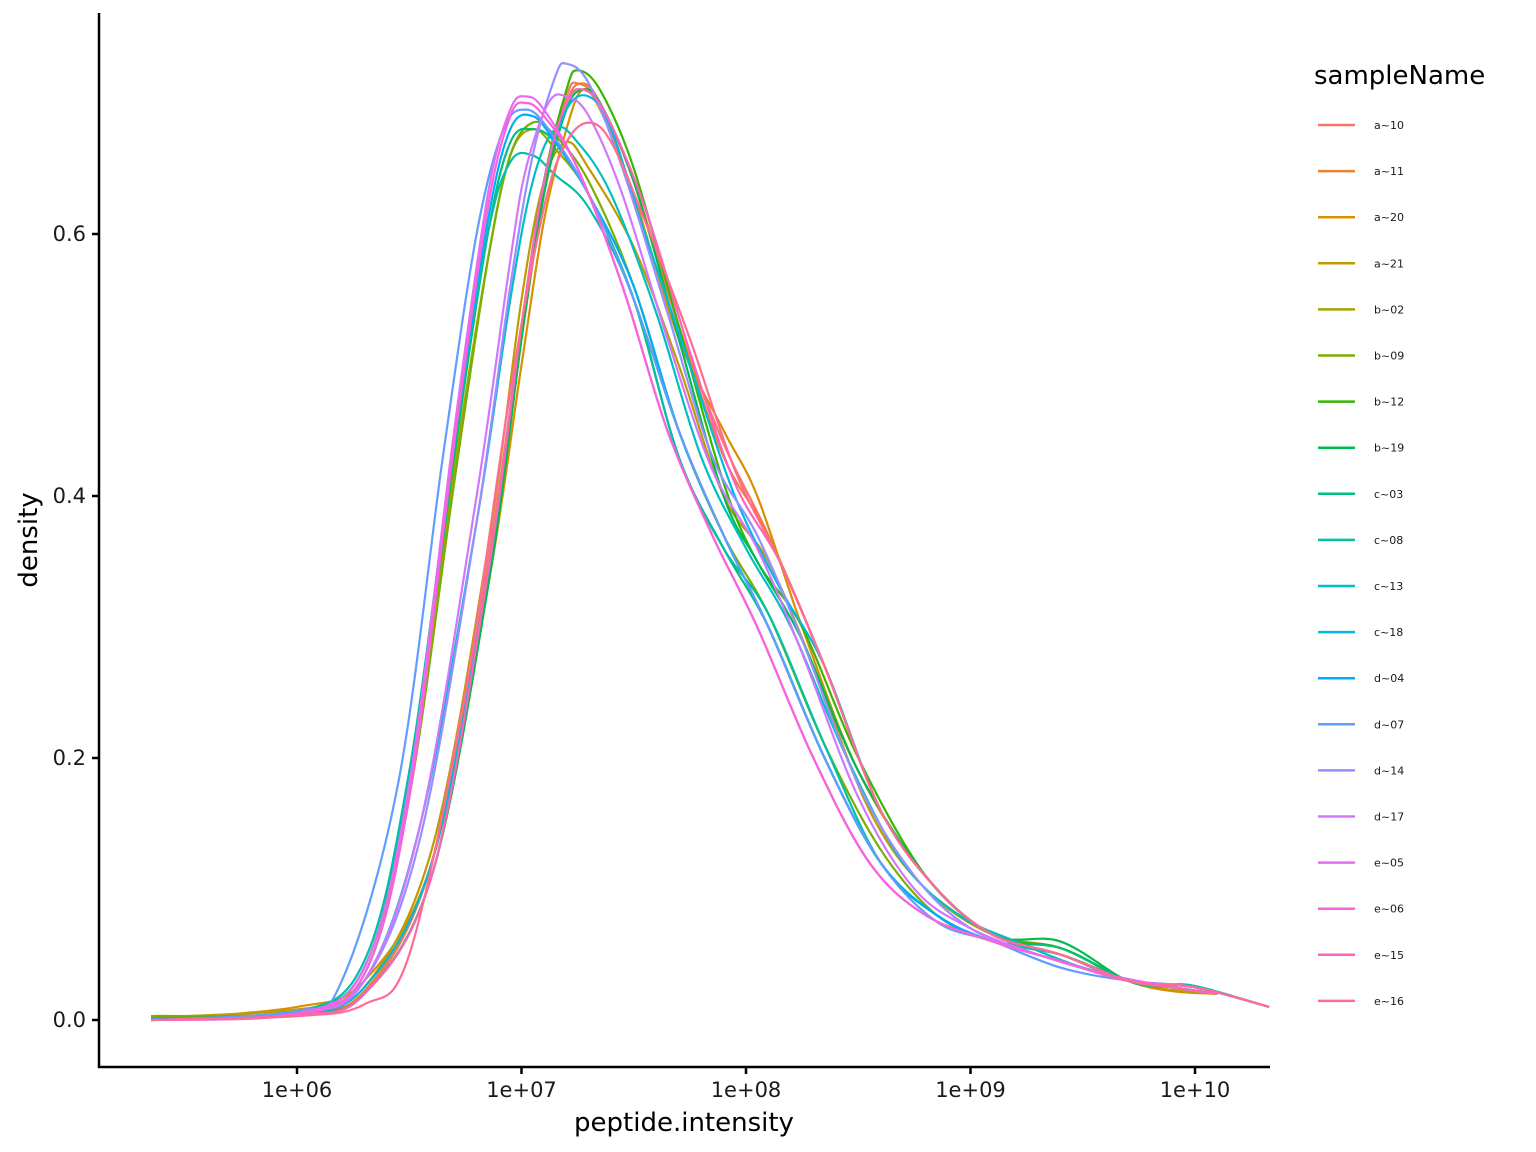  Describe the element at coordinates (1389, 171) in the screenshot. I see `legend-label: a~11` at that location.